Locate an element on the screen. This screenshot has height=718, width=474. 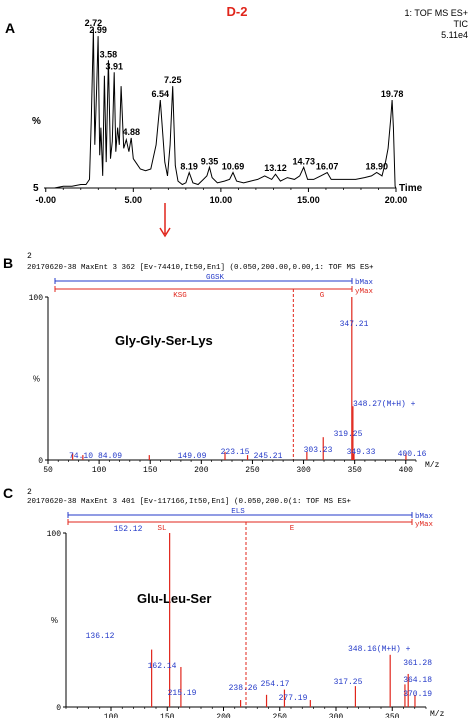
y-ion-mid-residue: E is located at coordinates (292, 529).